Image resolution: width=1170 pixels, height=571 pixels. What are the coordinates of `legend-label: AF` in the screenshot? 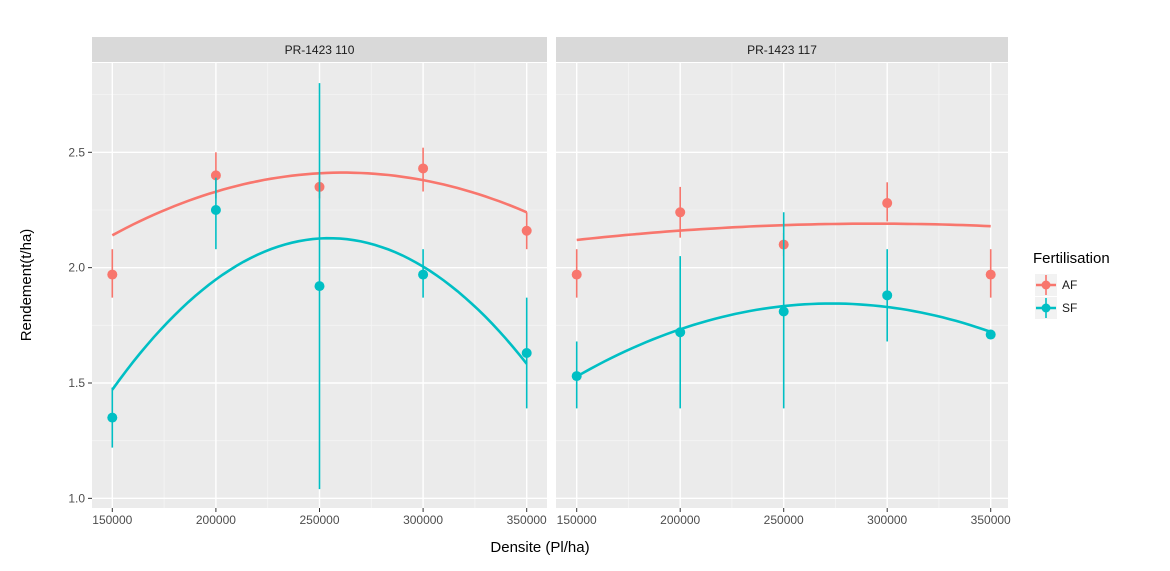 It's located at (1069, 285).